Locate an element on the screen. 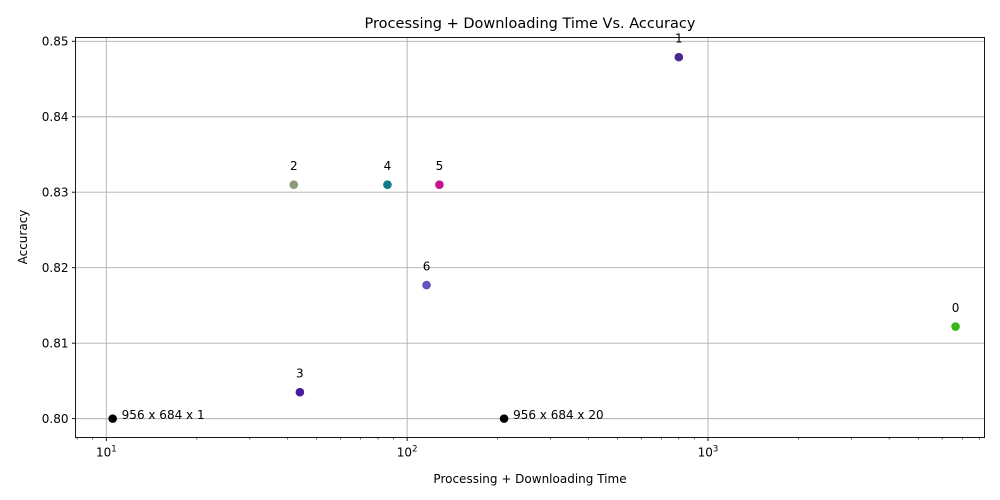 Image resolution: width=1000 pixels, height=500 pixels. x-tick-label-exponent: 3 is located at coordinates (715, 450).